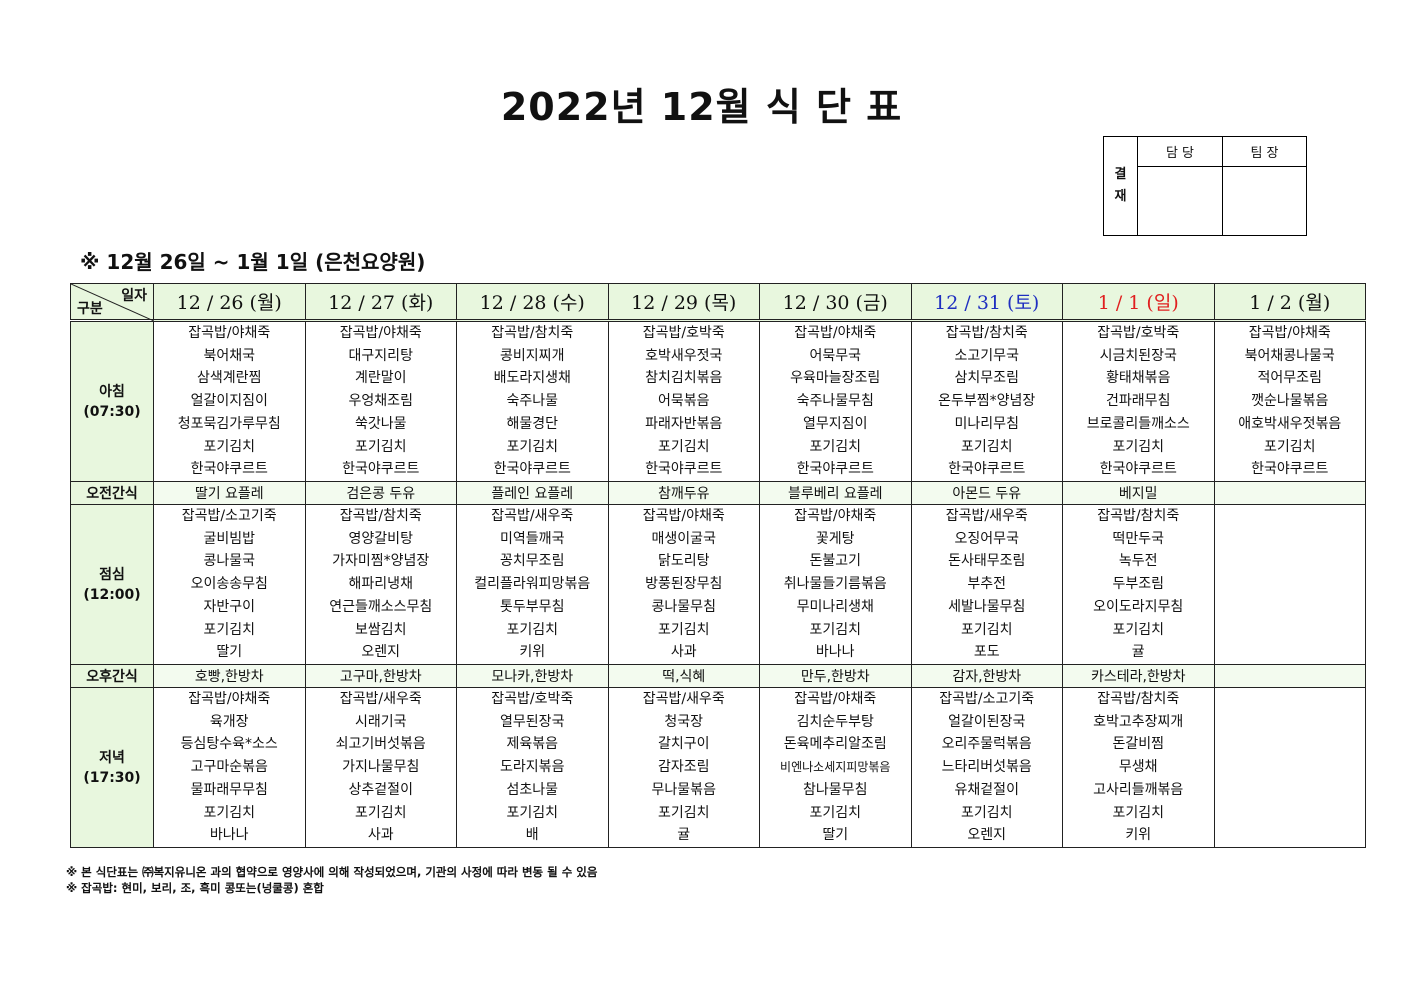 The height and width of the screenshot is (992, 1403). Describe the element at coordinates (229, 584) in the screenshot. I see `menu-item: 오이송송무침` at that location.